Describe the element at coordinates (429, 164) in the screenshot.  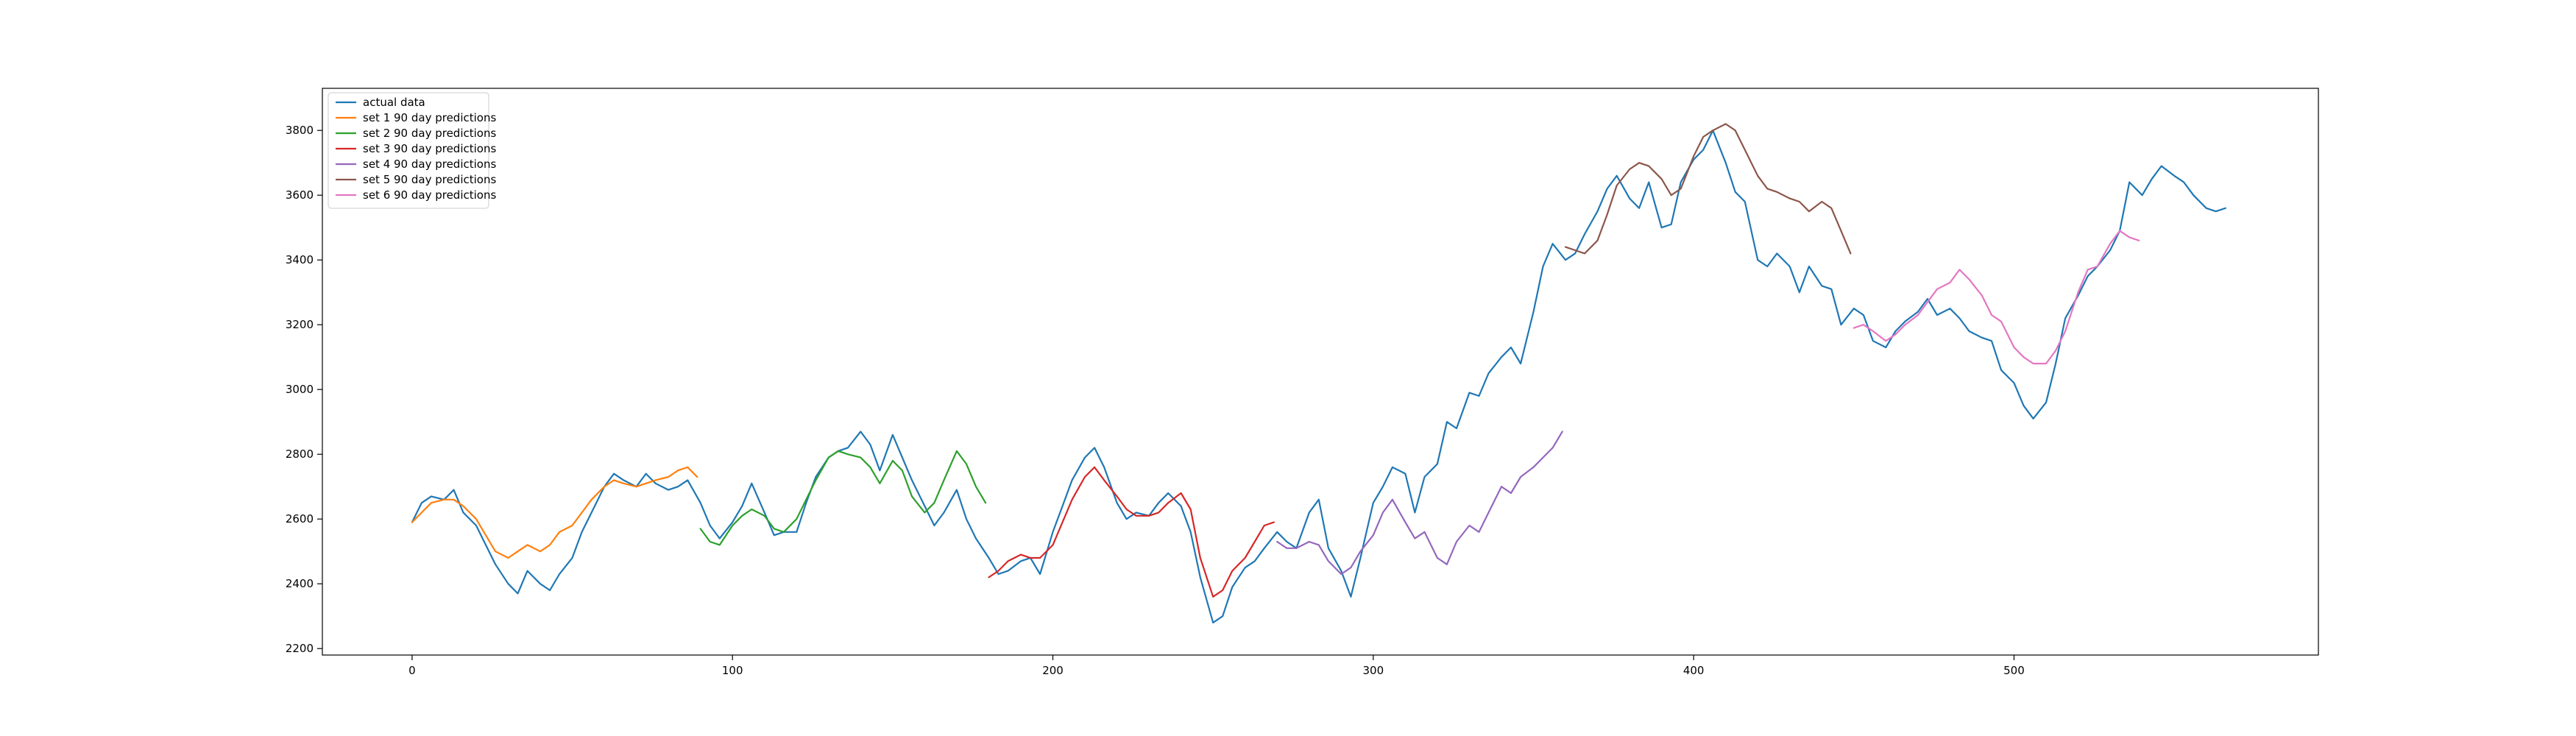
I see `legend-label-4: set 4 90 day predictions` at that location.